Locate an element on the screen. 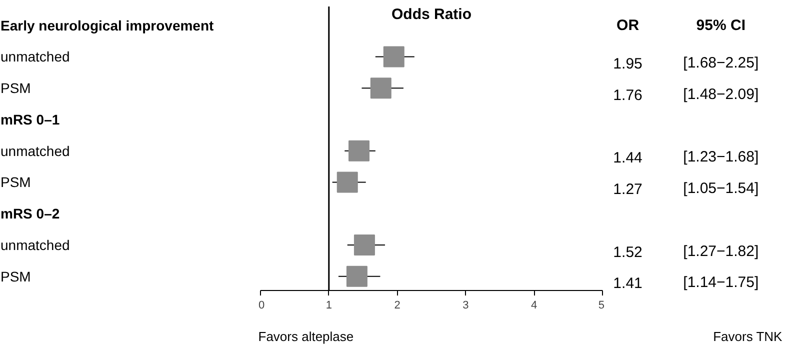  text: 95% CI is located at coordinates (721, 25).